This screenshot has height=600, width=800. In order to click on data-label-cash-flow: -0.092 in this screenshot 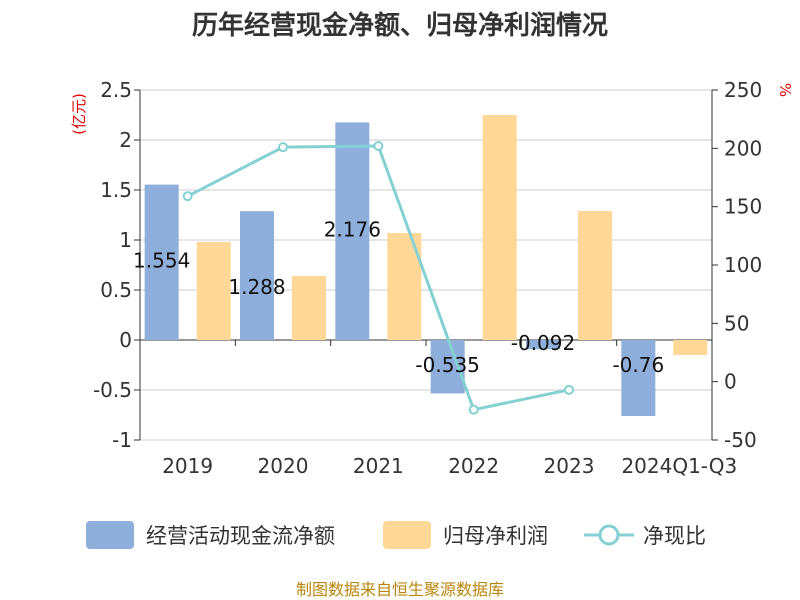, I will do `click(543, 343)`.